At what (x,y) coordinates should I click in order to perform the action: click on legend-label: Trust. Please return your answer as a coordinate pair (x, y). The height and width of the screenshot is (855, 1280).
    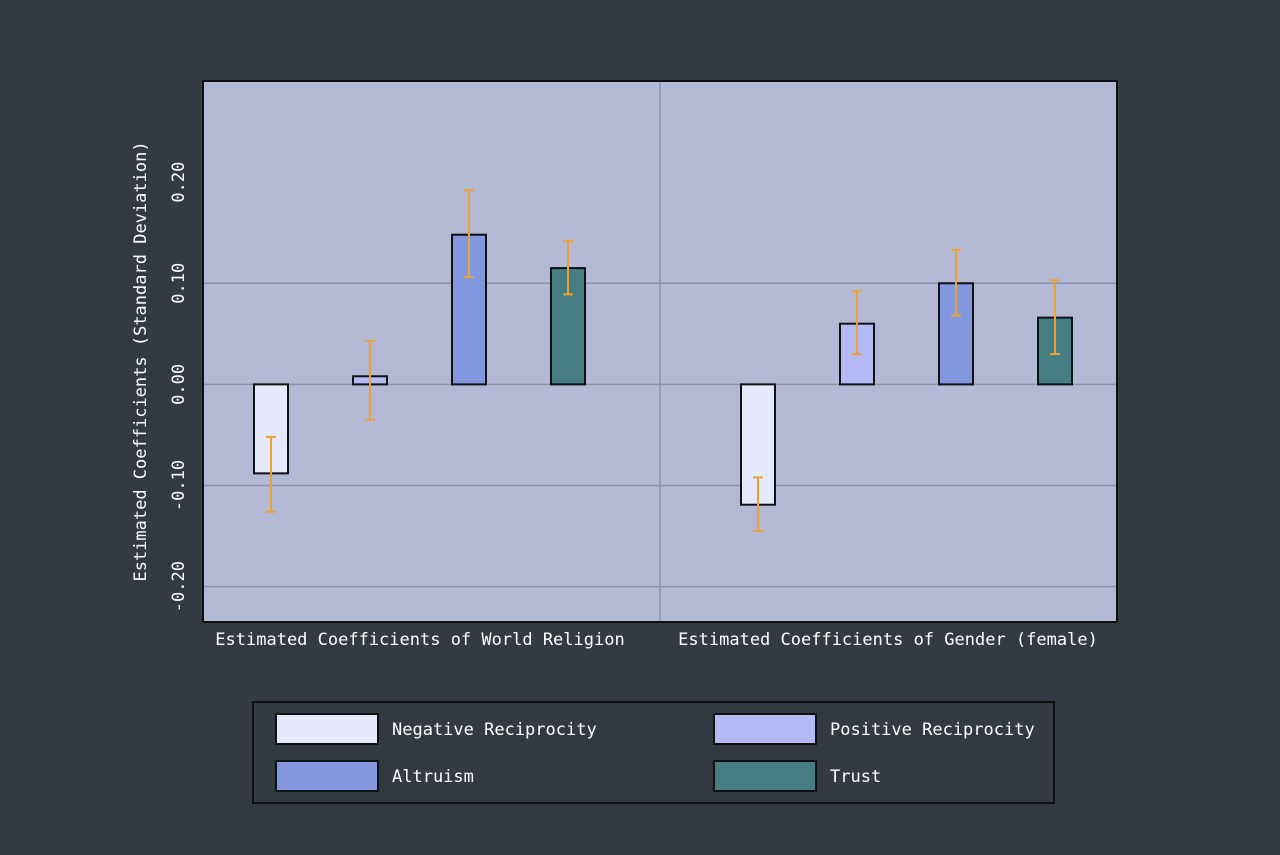
    Looking at the image, I should click on (855, 777).